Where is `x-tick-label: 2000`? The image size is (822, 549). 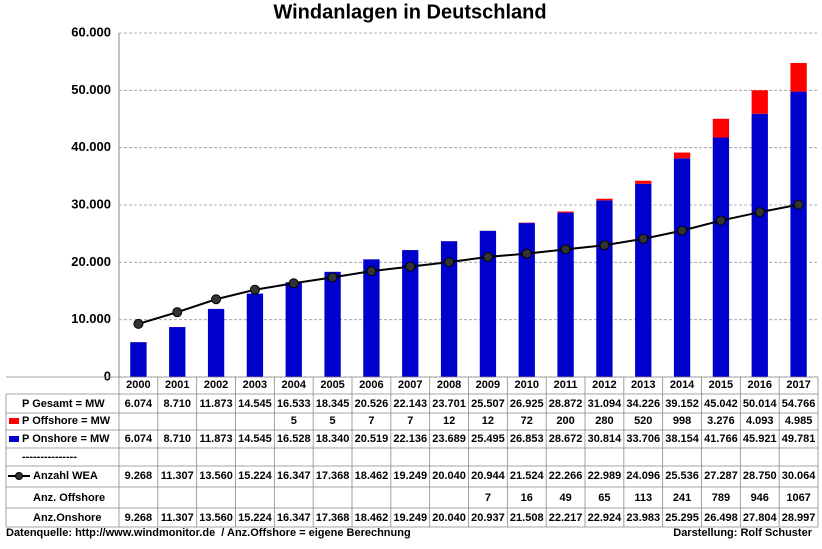 x-tick-label: 2000 is located at coordinates (138, 385).